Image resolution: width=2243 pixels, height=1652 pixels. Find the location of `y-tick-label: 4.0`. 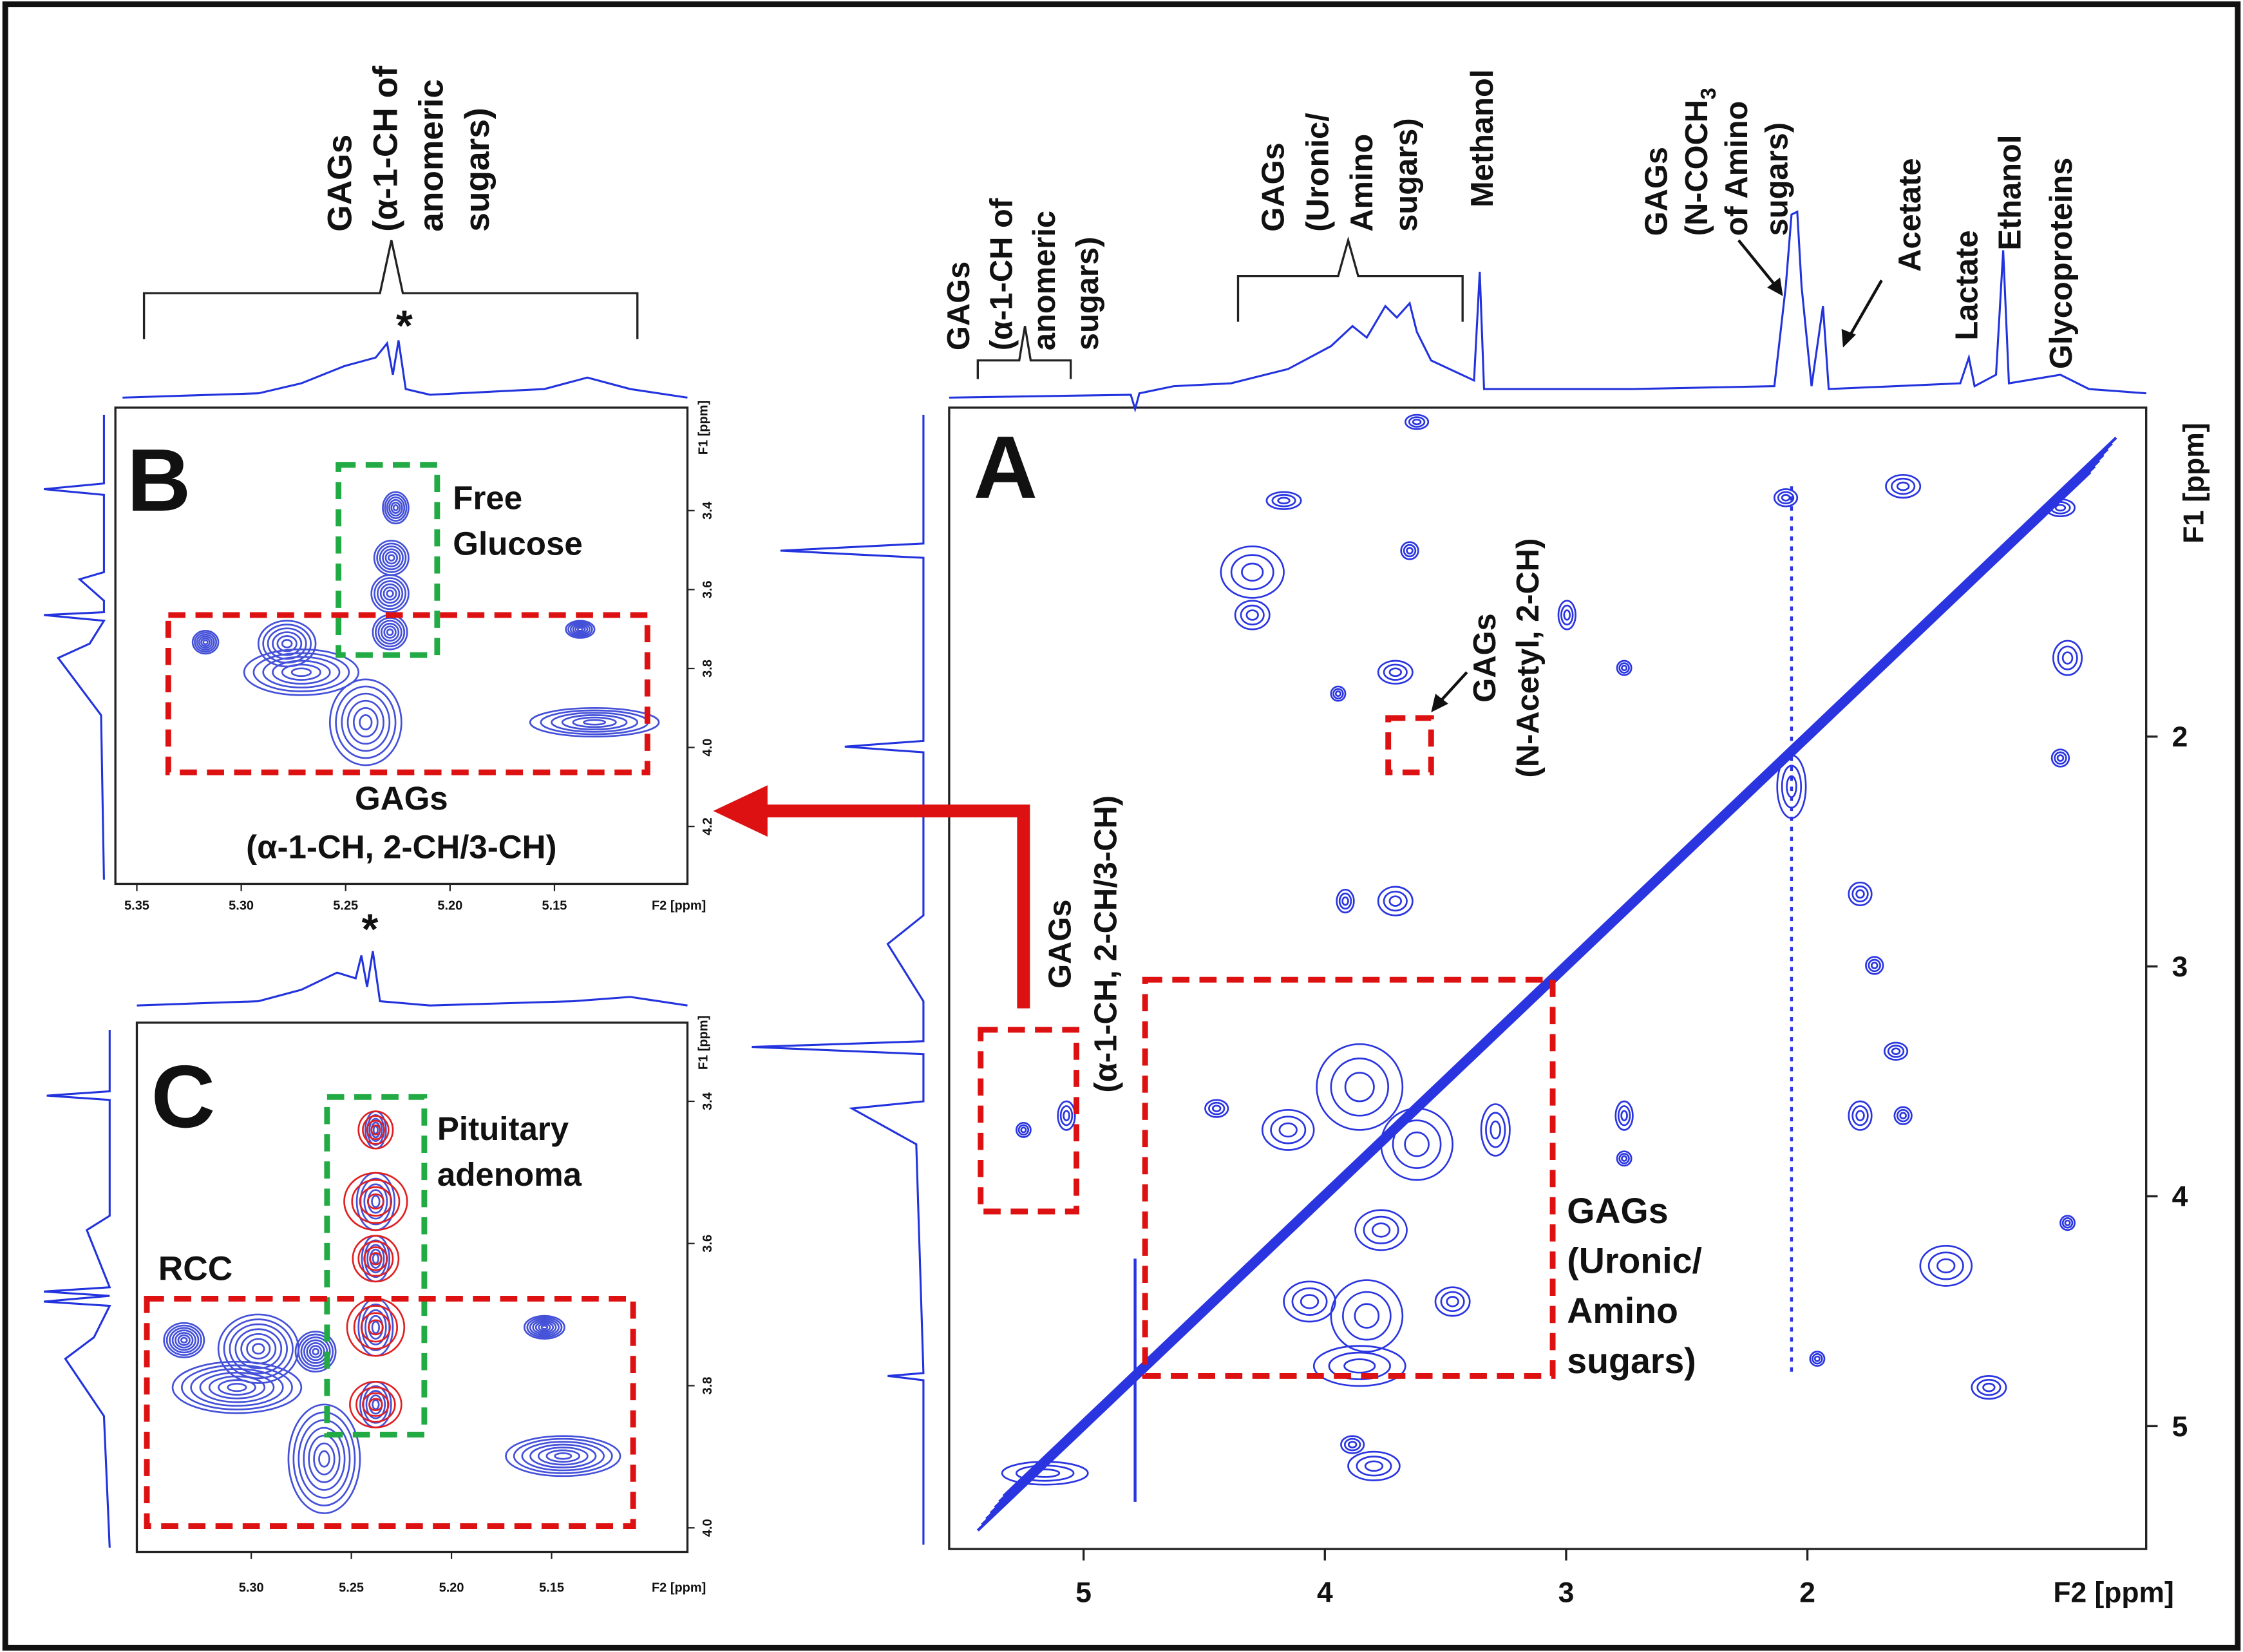

y-tick-label: 4.0 is located at coordinates (708, 748).